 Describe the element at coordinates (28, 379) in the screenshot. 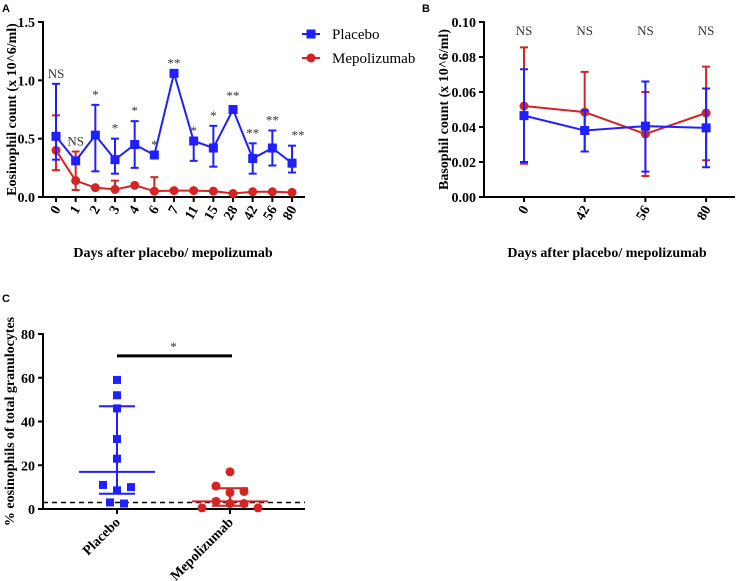

I see `y-tick-label: 60` at that location.